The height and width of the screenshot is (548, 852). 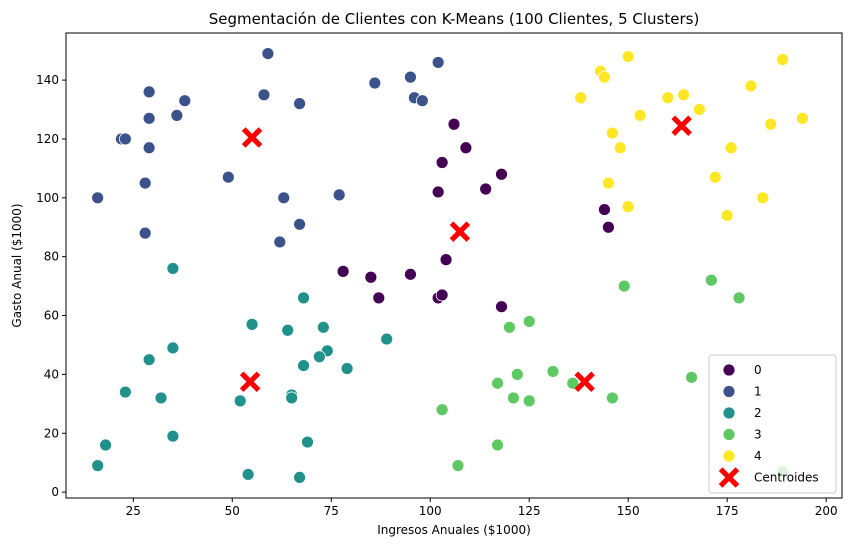 I want to click on legend-centroid-marker, so click(x=729, y=477).